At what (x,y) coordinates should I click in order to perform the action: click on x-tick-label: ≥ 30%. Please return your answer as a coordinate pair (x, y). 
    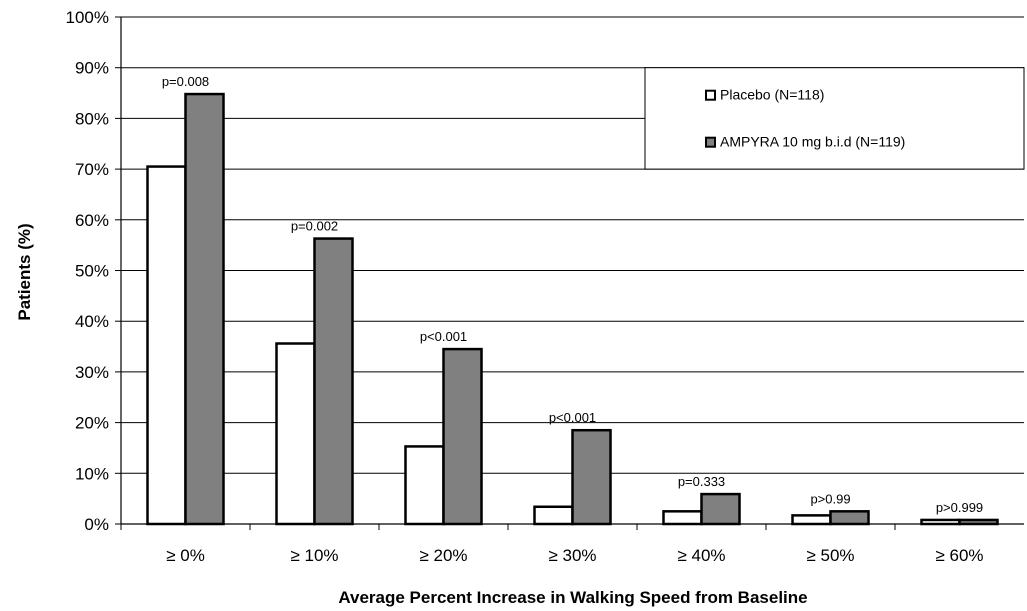
    Looking at the image, I should click on (572, 555).